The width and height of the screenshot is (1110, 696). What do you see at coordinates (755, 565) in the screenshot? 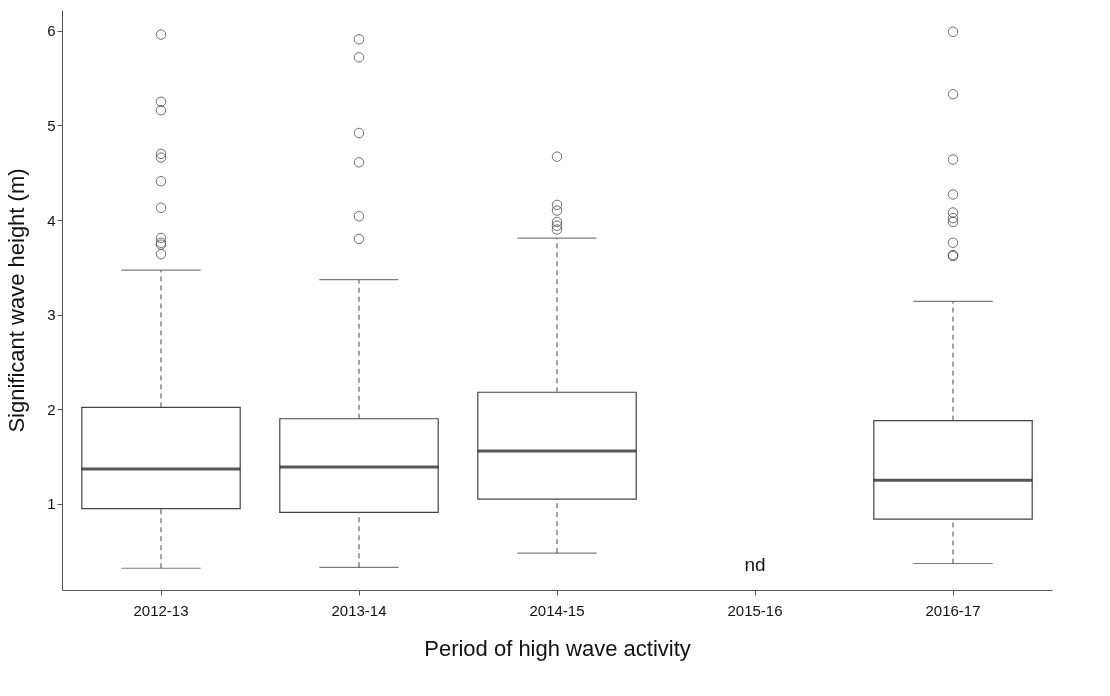
I see `annotation: nd` at bounding box center [755, 565].